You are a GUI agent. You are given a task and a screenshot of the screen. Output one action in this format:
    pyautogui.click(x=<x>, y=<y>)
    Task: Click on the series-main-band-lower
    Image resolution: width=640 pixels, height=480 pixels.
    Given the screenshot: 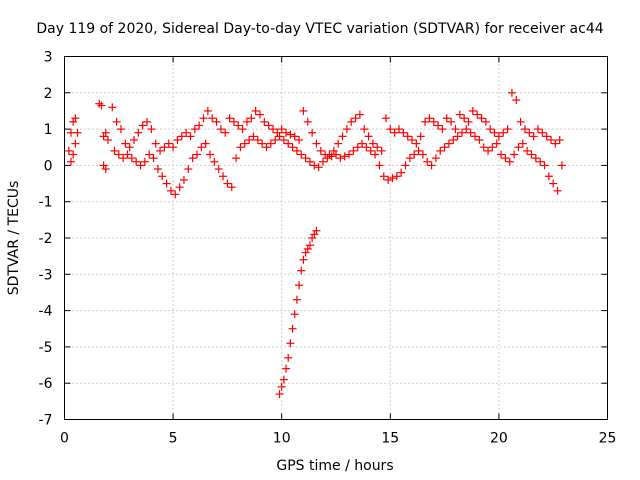 What is the action you would take?
    pyautogui.click(x=316, y=162)
    